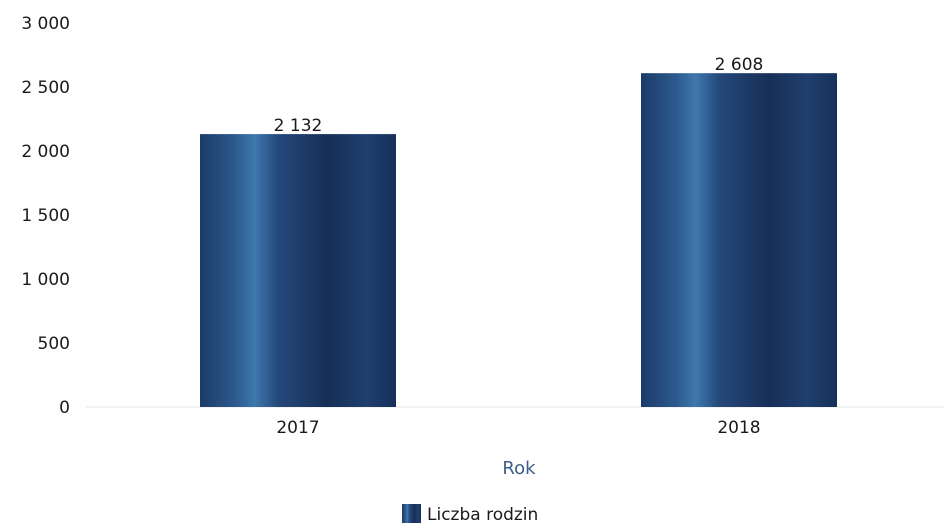  What do you see at coordinates (518, 428) in the screenshot?
I see `x-axis: 2017 2018` at bounding box center [518, 428].